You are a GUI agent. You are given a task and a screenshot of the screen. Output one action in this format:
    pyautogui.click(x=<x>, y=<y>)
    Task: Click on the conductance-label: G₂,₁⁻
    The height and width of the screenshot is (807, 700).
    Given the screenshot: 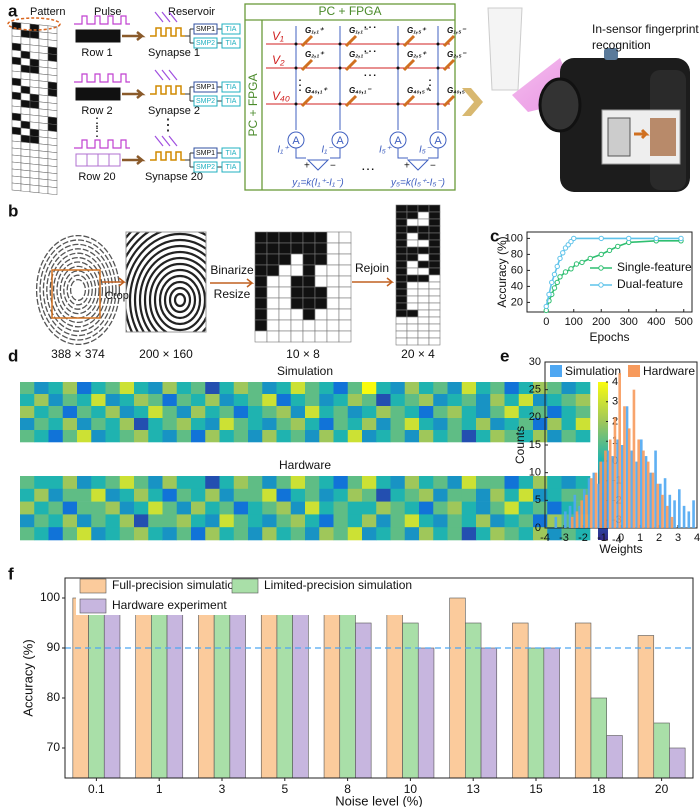 What is the action you would take?
    pyautogui.click(x=358, y=54)
    